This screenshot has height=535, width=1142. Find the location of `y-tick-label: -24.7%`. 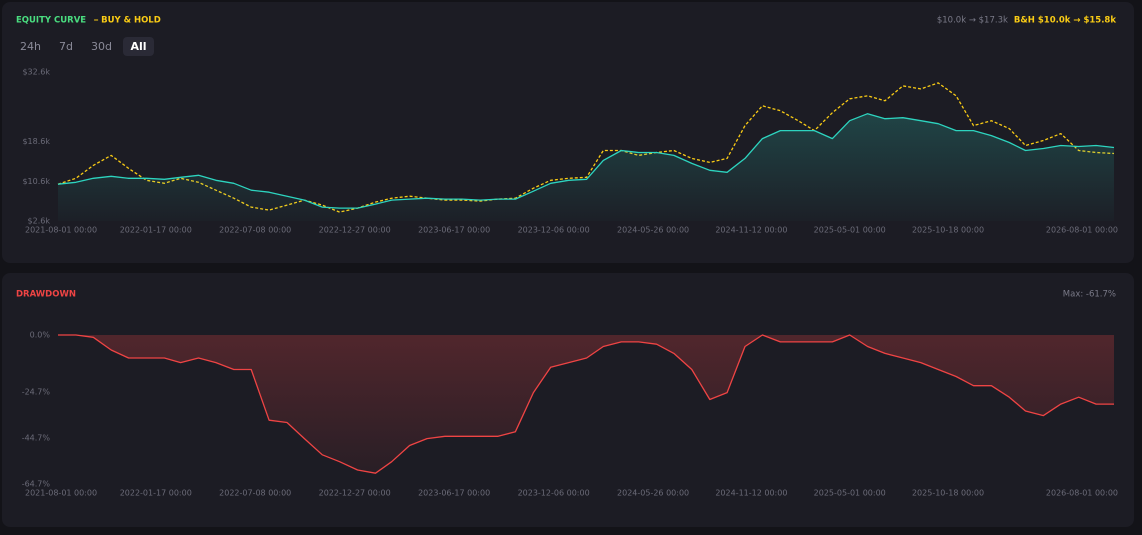

y-tick-label: -24.7% is located at coordinates (36, 391).